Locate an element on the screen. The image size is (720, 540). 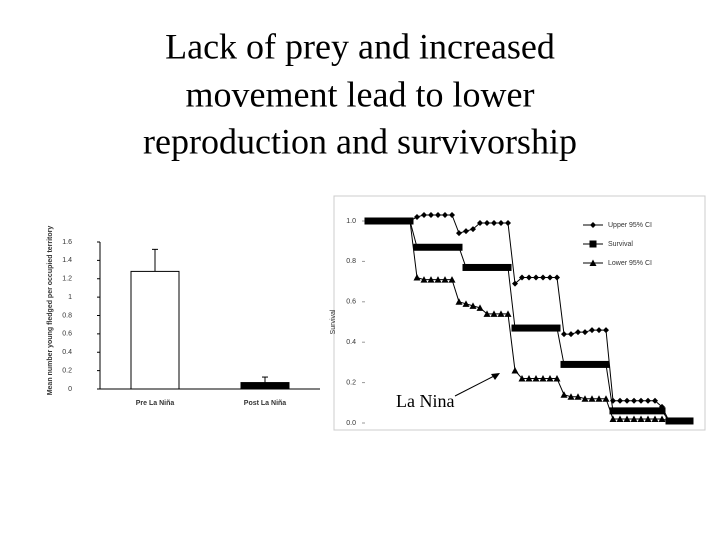
y-tick-label: 1.4 is located at coordinates (67, 260).